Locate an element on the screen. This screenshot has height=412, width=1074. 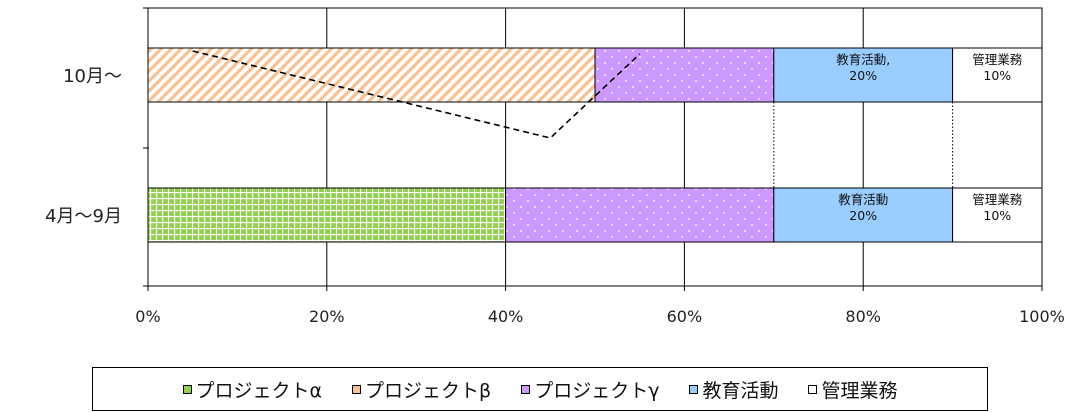
legend-item-management: 管理業務 is located at coordinates (852, 389).